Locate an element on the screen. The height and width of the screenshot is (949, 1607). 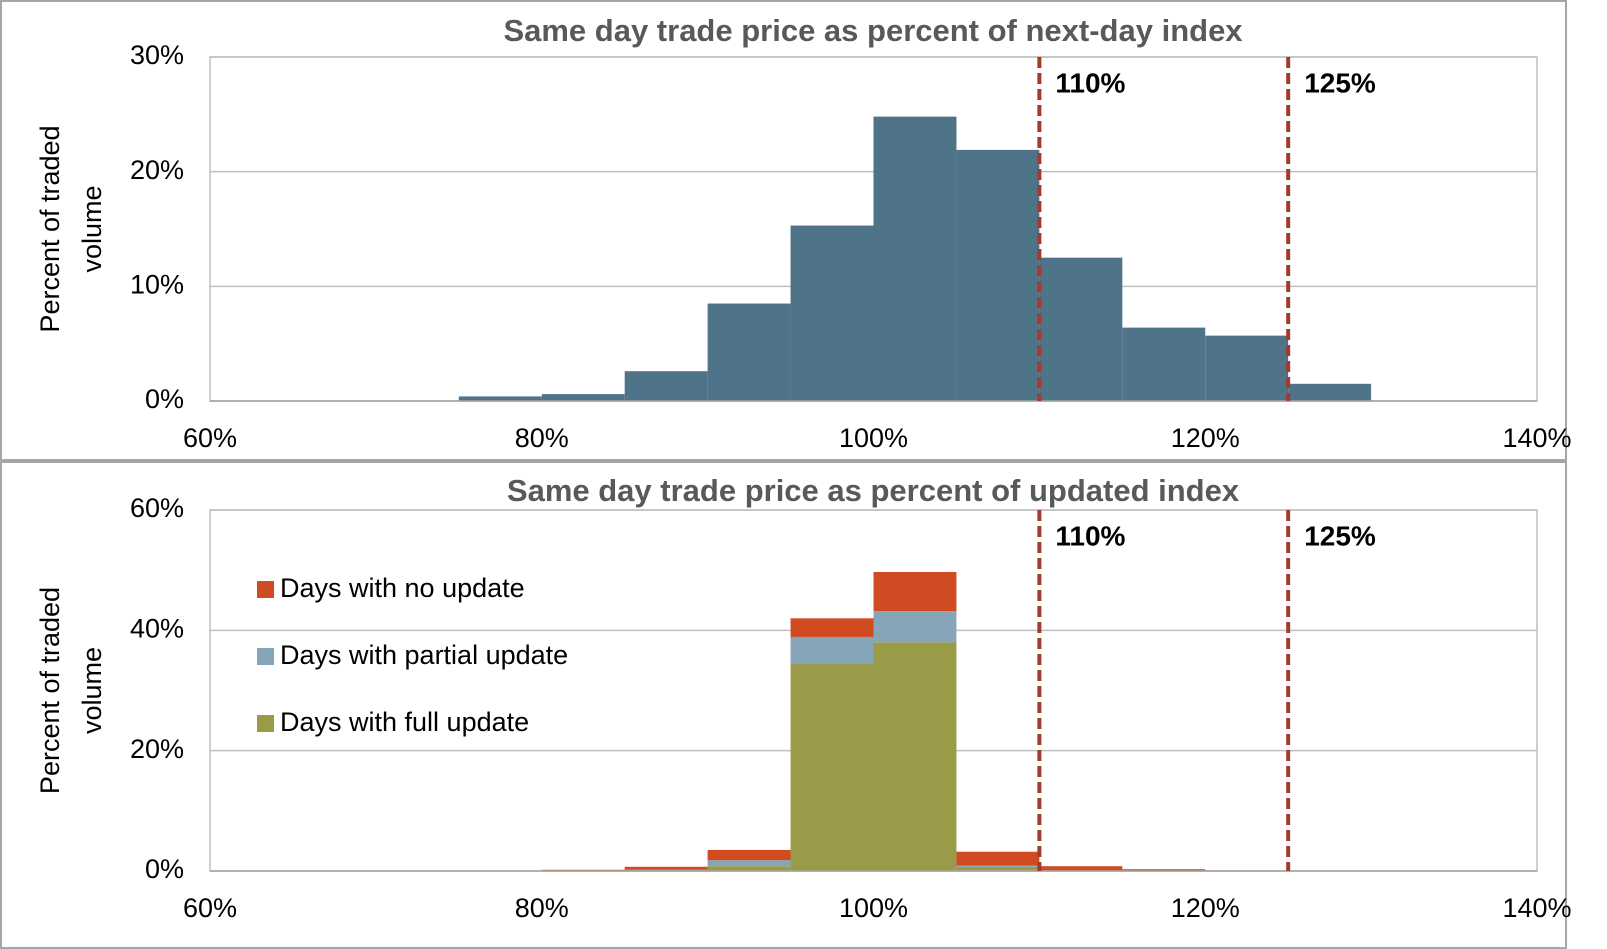
legend-label: Days with no update is located at coordinates (402, 588).